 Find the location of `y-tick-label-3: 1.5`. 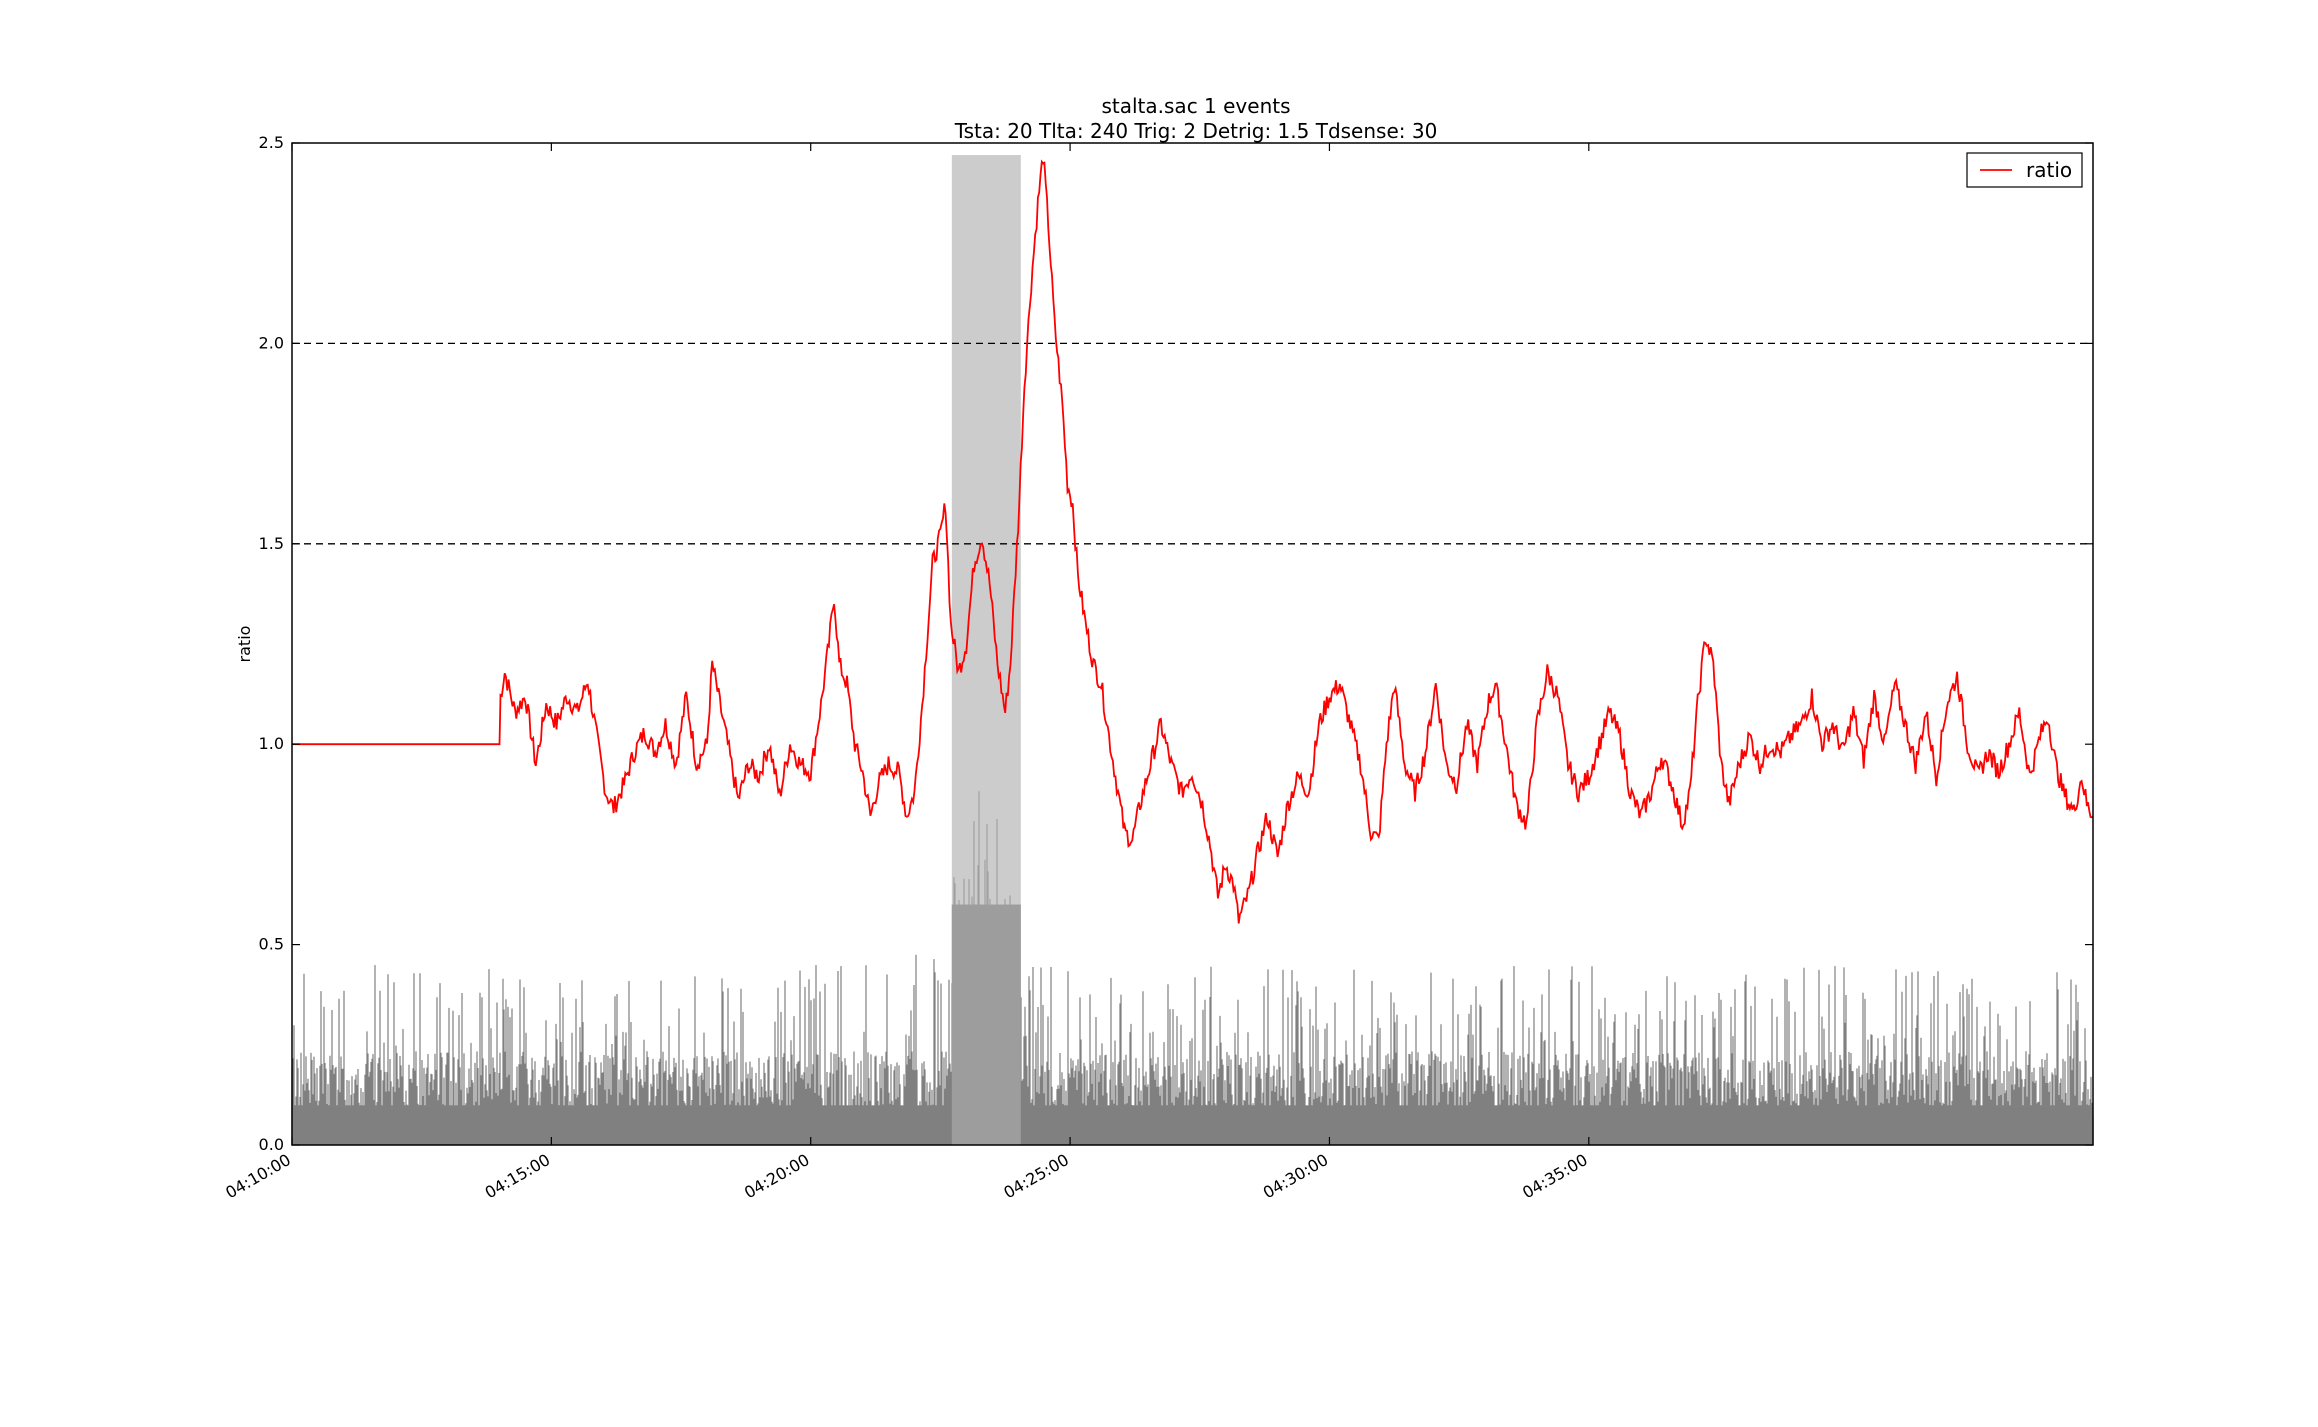

y-tick-label-3: 1.5 is located at coordinates (271, 543).